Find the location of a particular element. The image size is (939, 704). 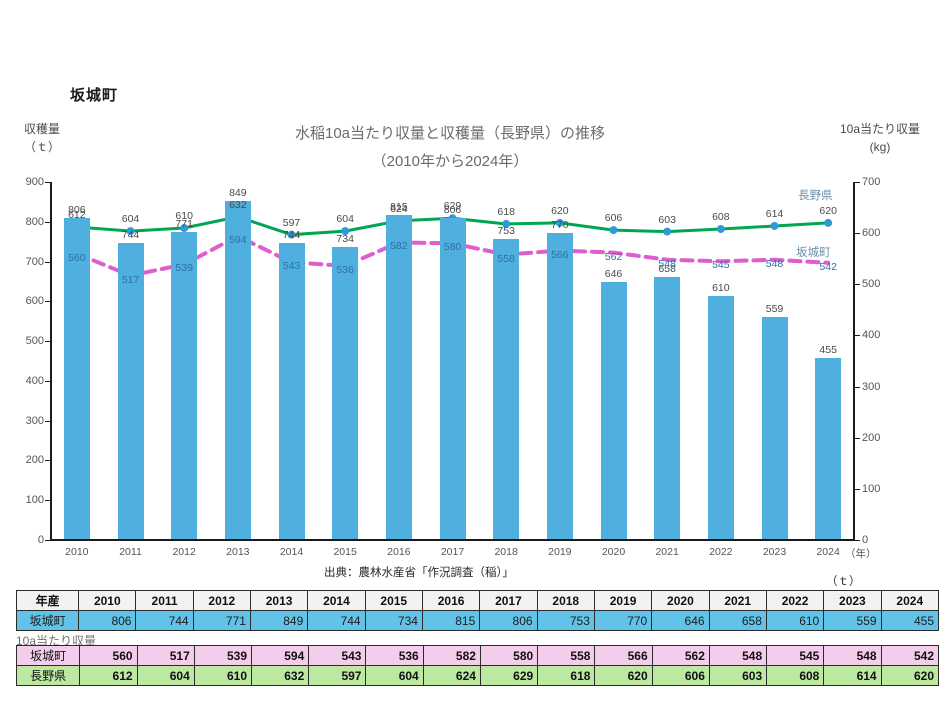

bar-value-label: 849 is located at coordinates (238, 193).